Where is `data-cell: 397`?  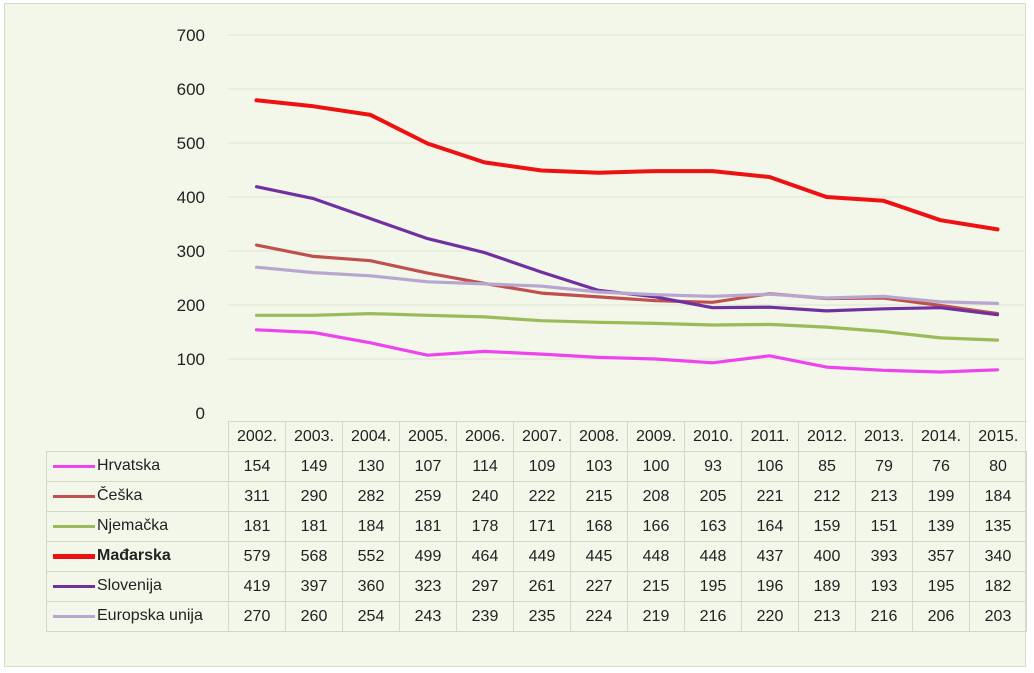
data-cell: 397 is located at coordinates (314, 586).